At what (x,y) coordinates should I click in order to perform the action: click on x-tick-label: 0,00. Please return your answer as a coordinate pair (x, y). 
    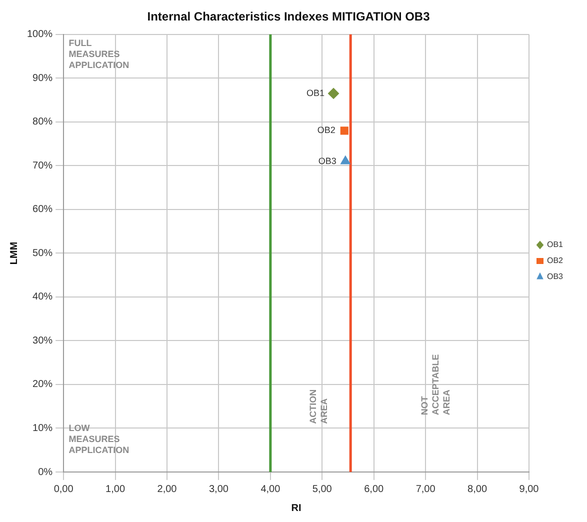
    Looking at the image, I should click on (64, 489).